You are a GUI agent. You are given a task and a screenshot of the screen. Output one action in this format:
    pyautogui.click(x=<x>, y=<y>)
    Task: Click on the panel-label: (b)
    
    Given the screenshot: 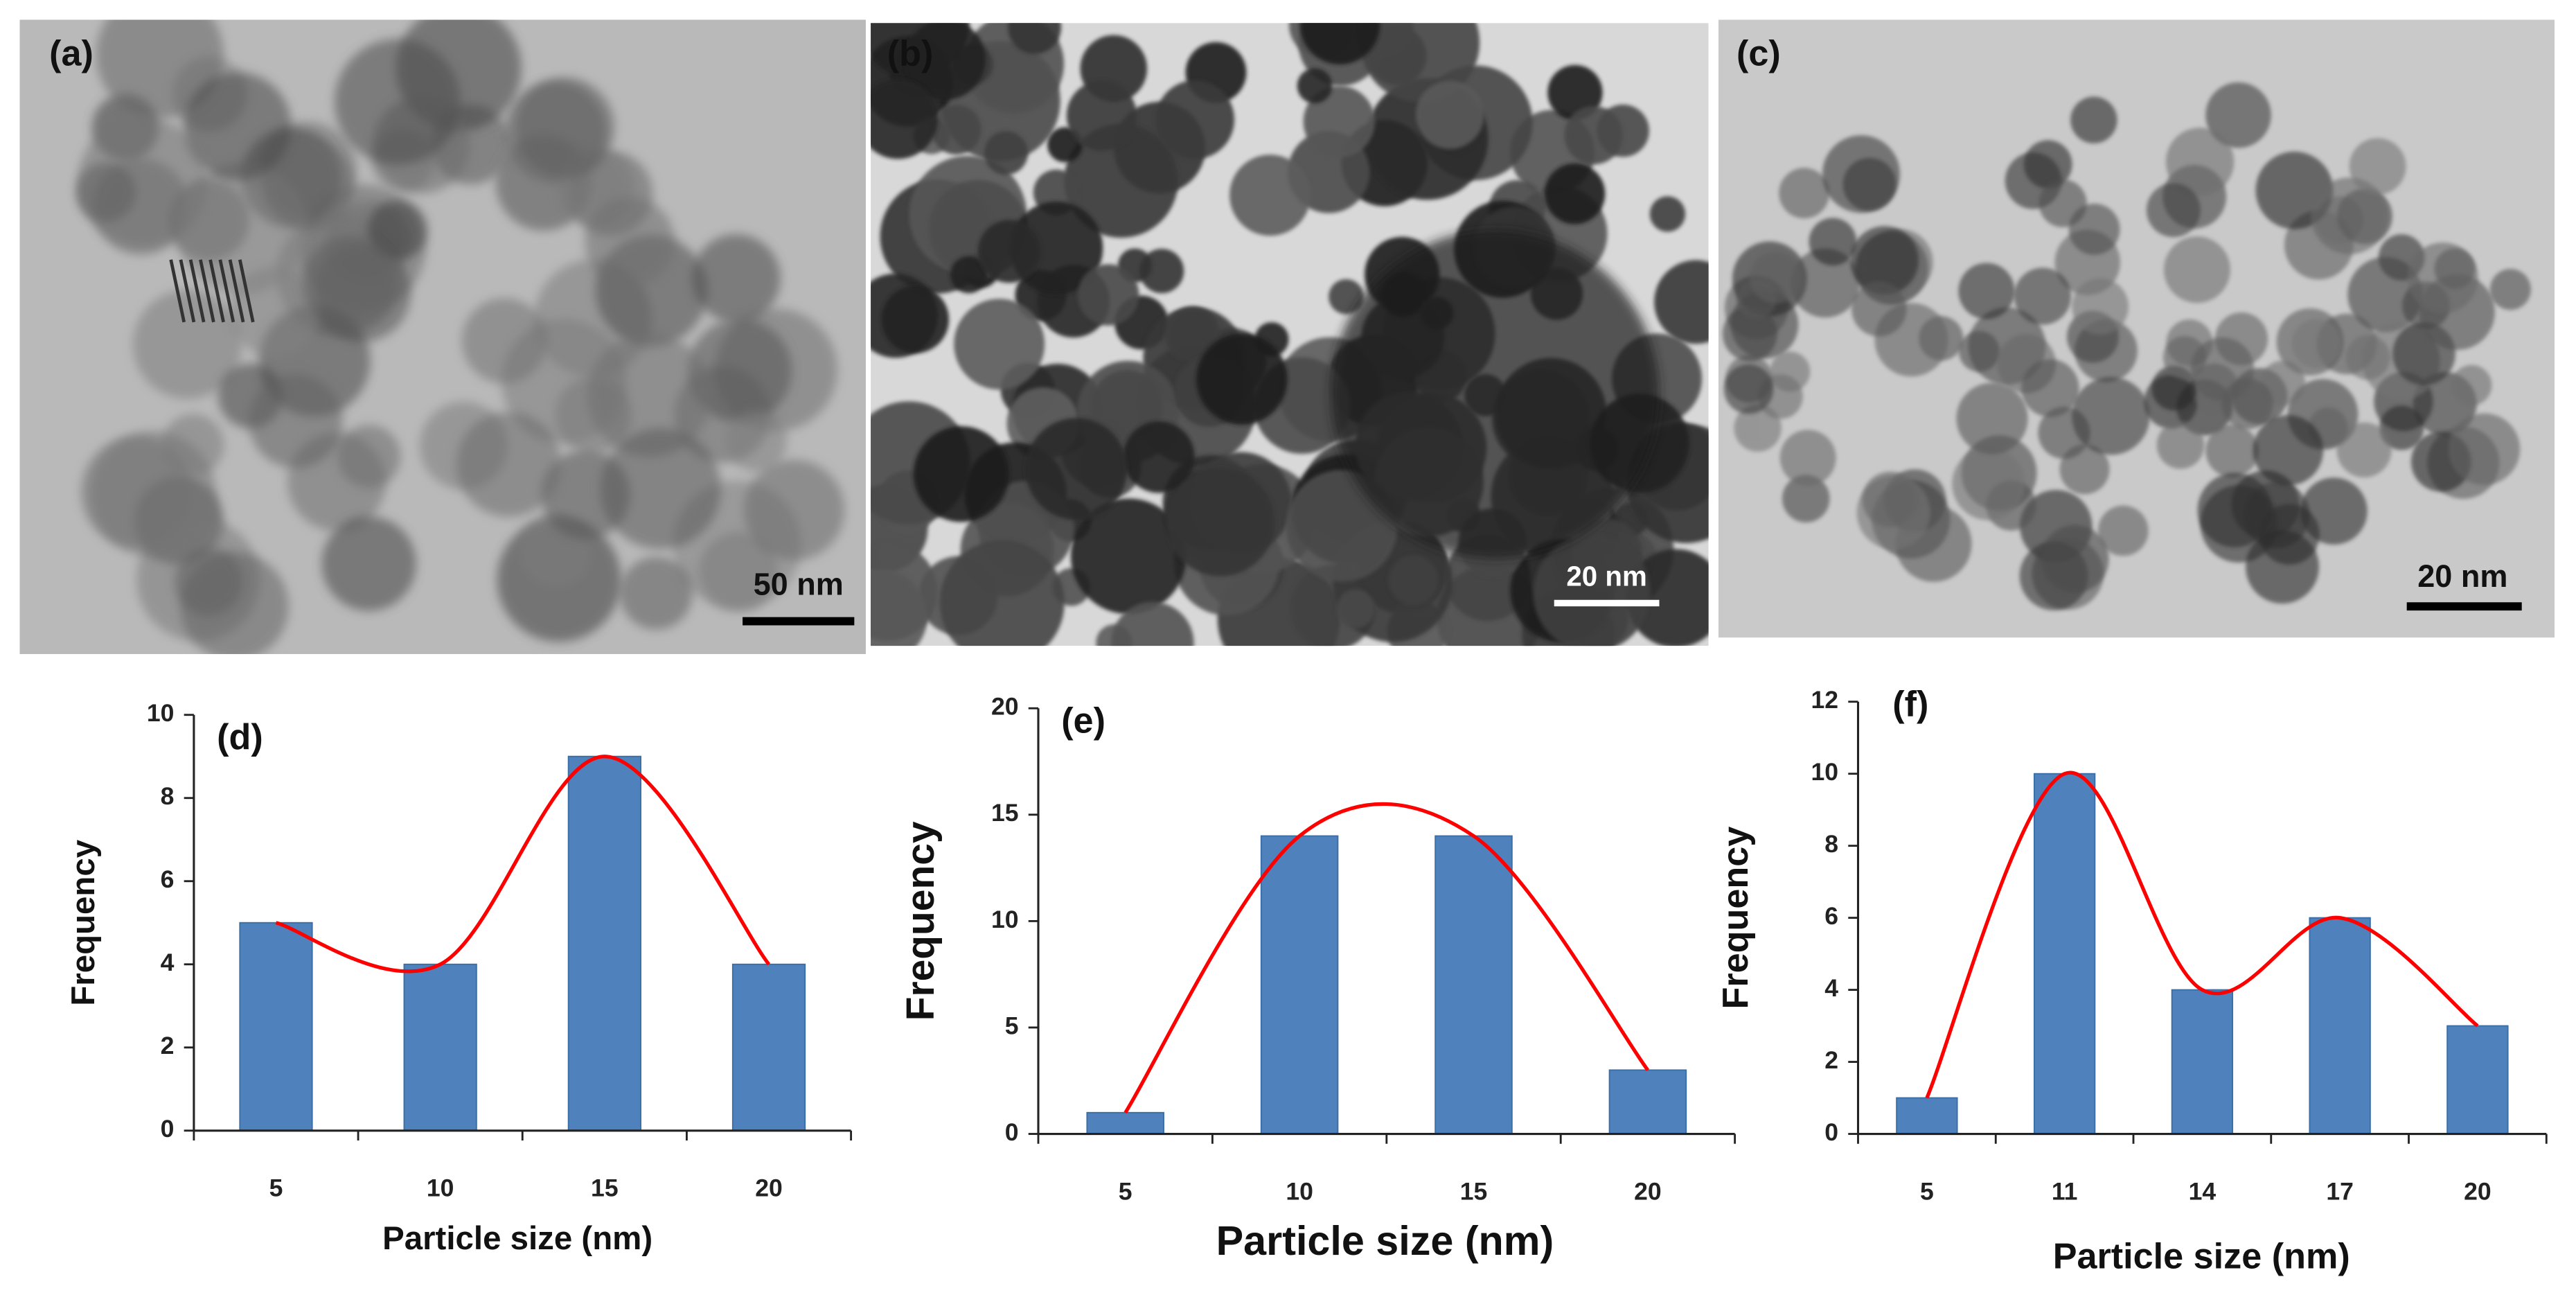 What is the action you would take?
    pyautogui.click(x=910, y=53)
    